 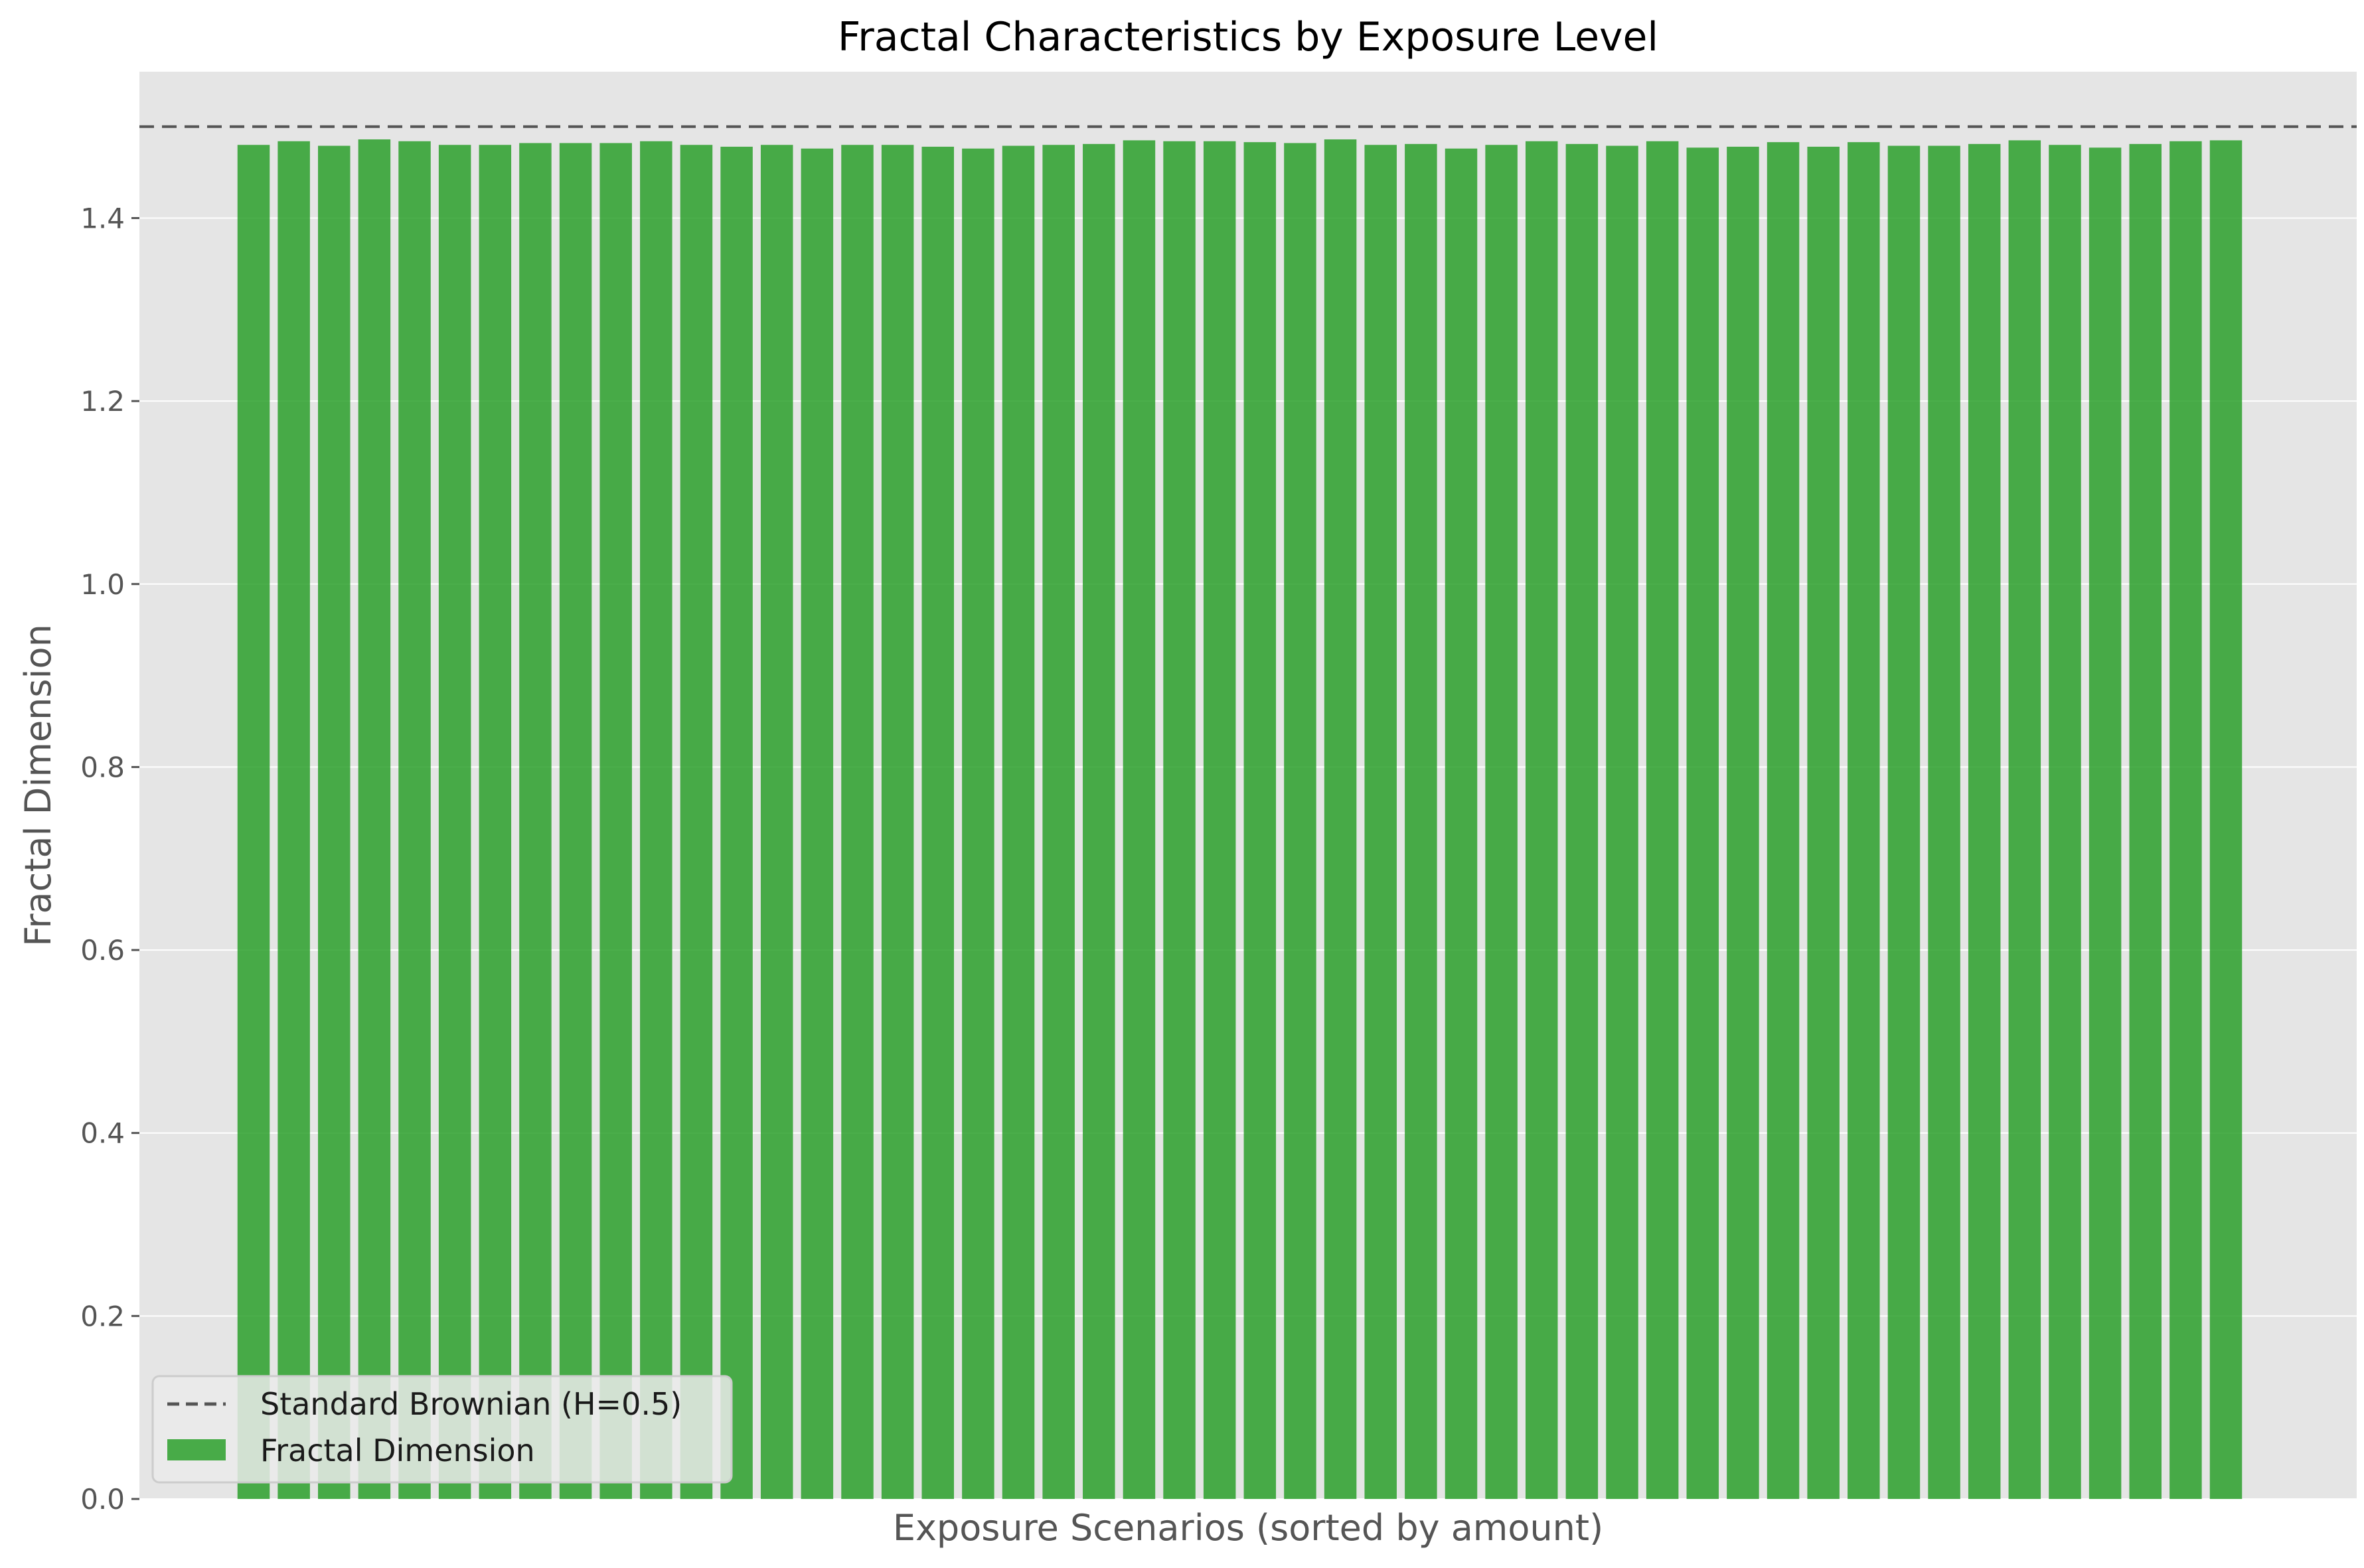 I want to click on x-axis-label: Exposure Scenarios (sorted by amount), so click(x=1248, y=1528).